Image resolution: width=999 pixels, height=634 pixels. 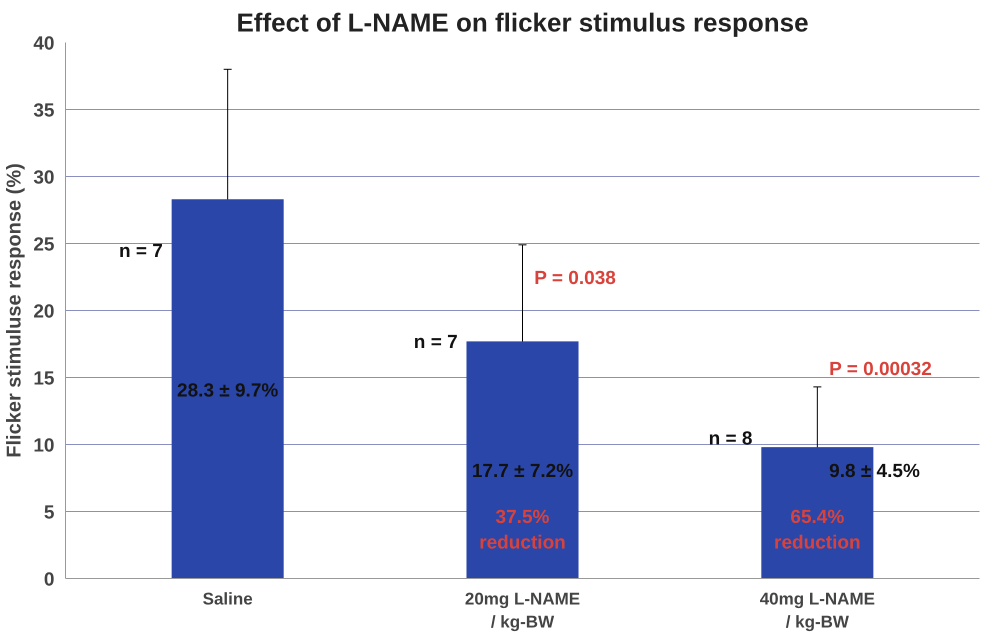 I want to click on y-tick-label: 35, so click(x=44, y=111).